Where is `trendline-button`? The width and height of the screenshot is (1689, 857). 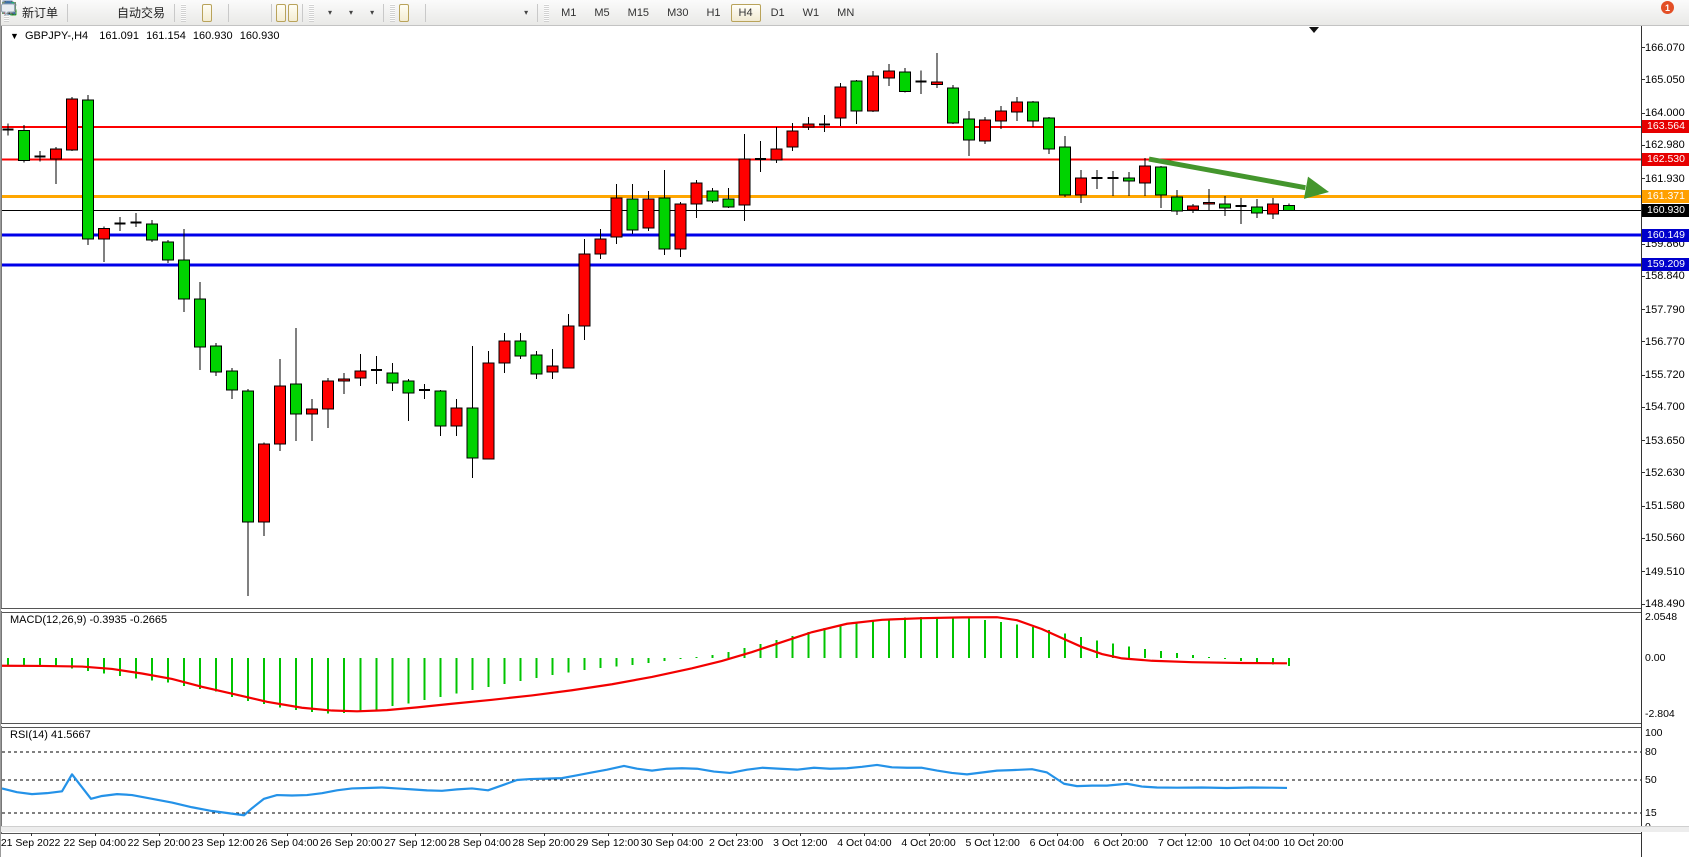
trendline-button is located at coordinates (233, 12).